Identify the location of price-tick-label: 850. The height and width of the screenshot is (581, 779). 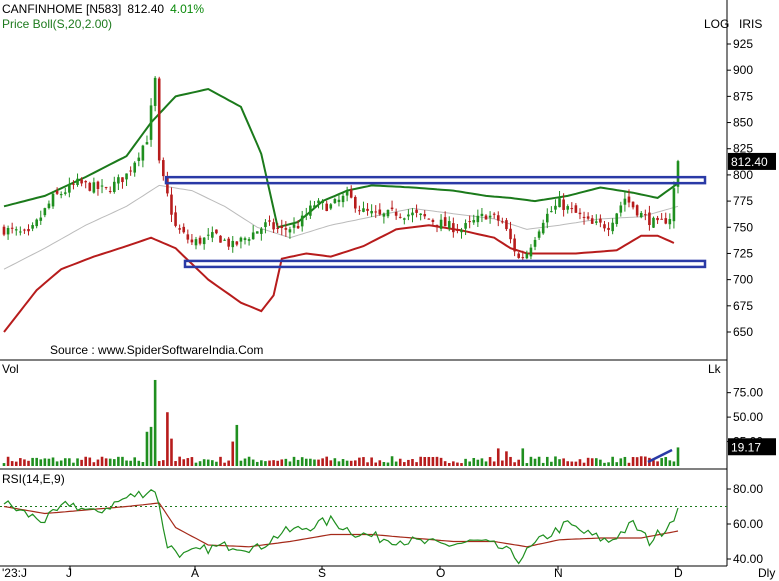
(743, 123).